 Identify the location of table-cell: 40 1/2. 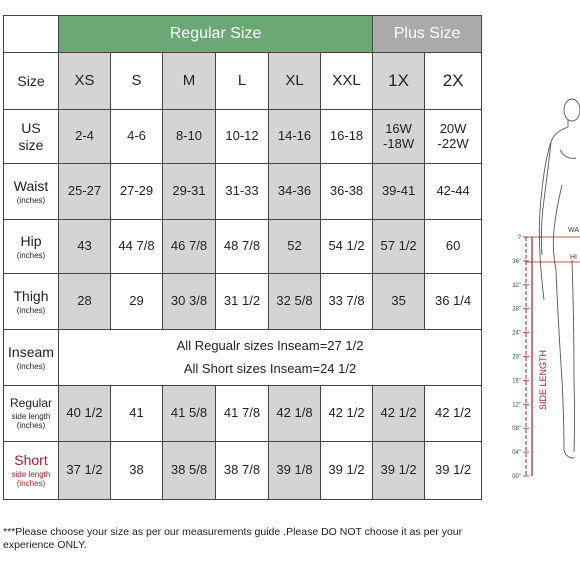
(84, 413).